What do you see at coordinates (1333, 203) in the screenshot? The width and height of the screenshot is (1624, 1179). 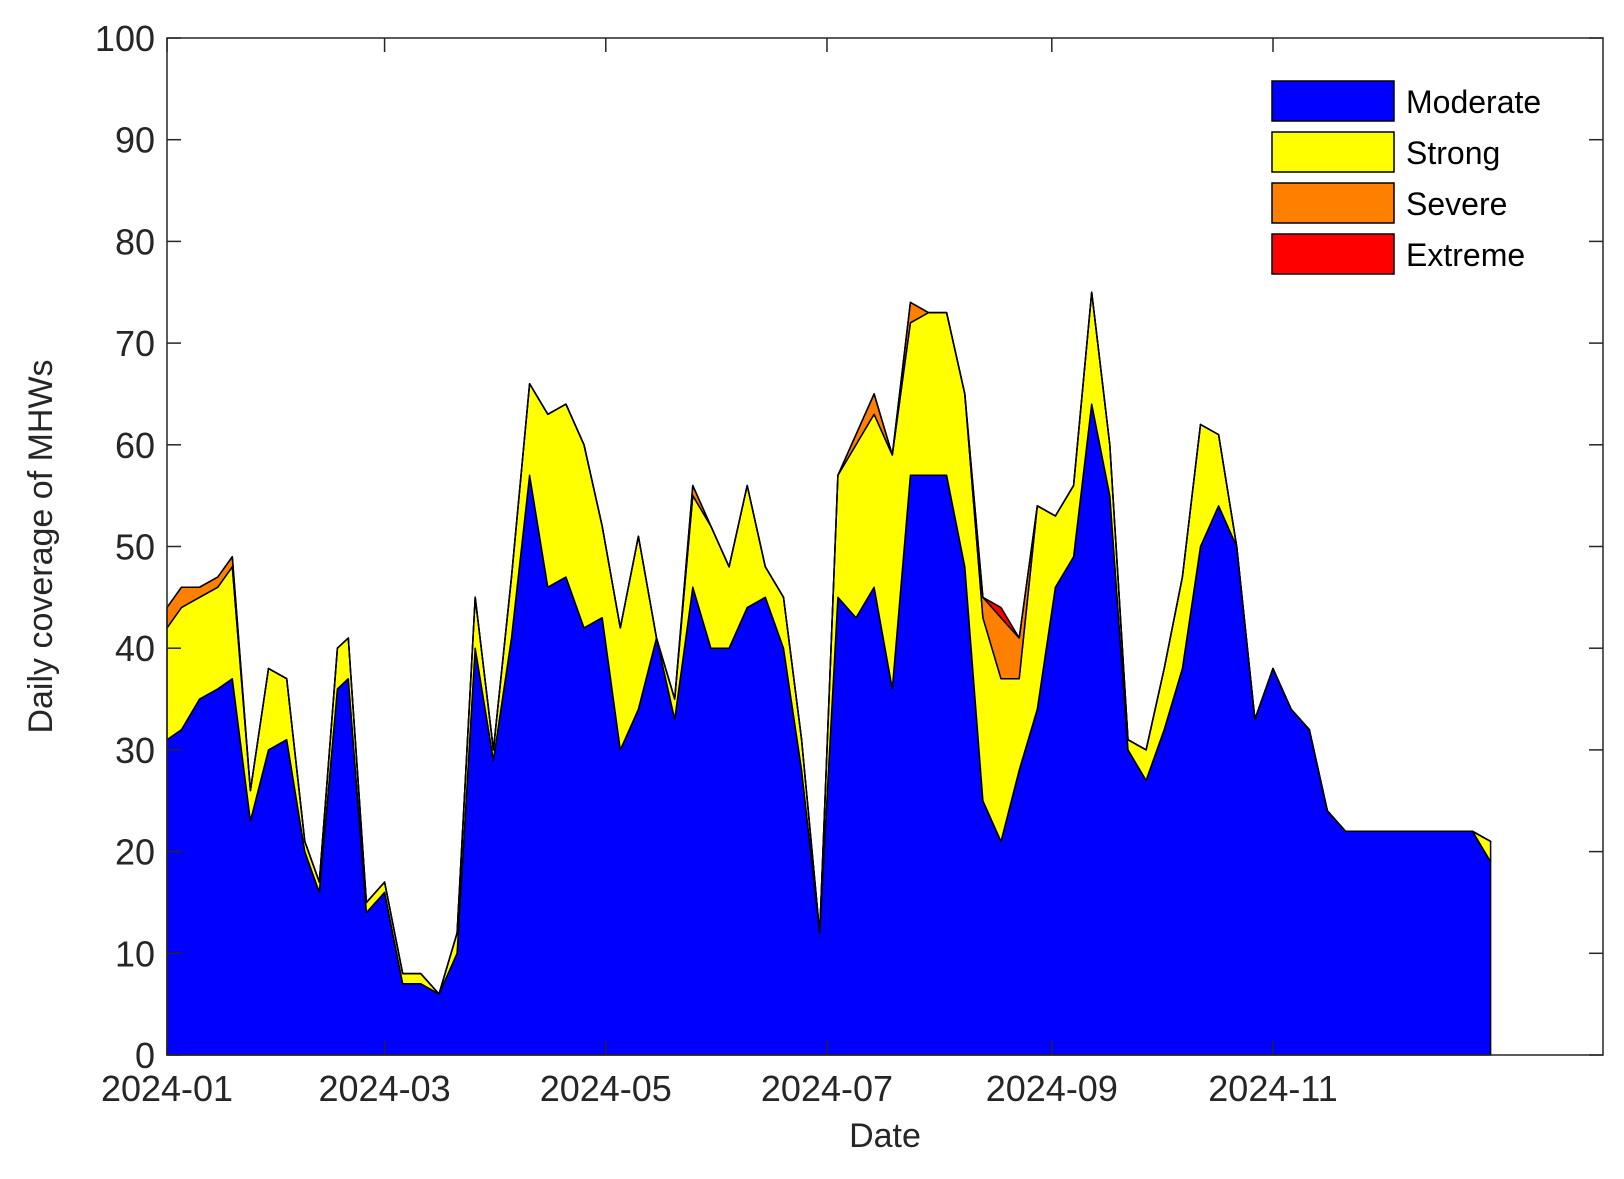 I see `legend-swatch-severe` at bounding box center [1333, 203].